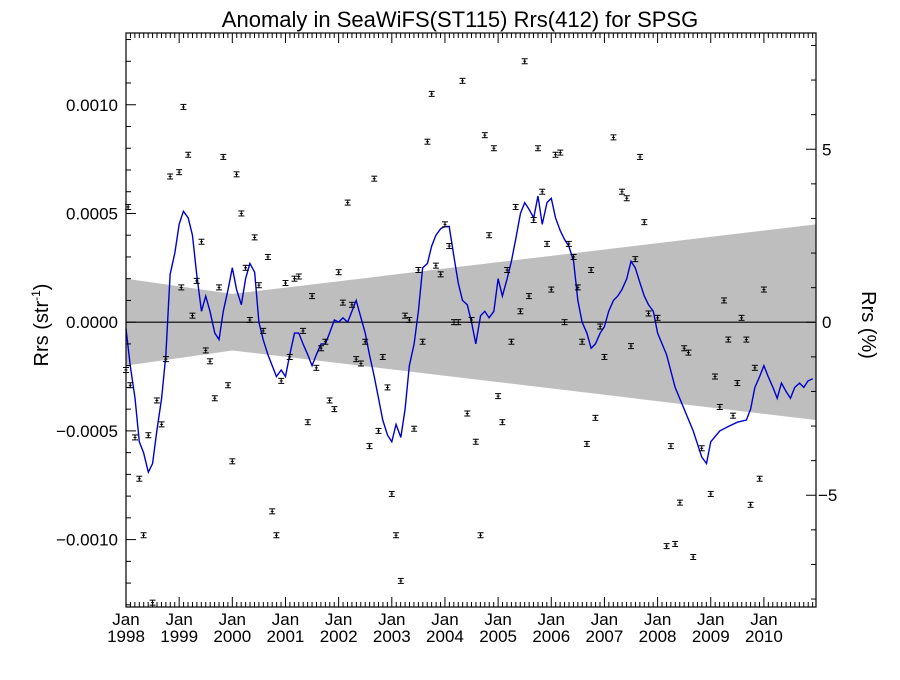 This screenshot has width=900, height=680. What do you see at coordinates (339, 636) in the screenshot?
I see `x-tick-label-year: 2002` at bounding box center [339, 636].